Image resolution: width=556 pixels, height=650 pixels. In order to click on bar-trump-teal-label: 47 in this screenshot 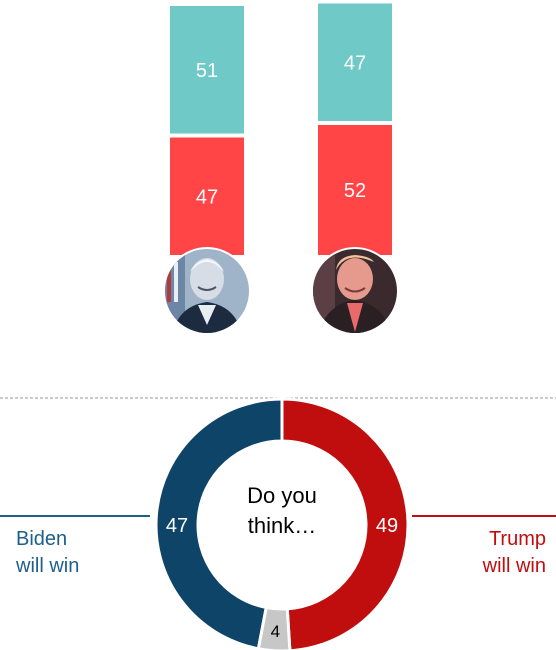, I will do `click(355, 63)`.